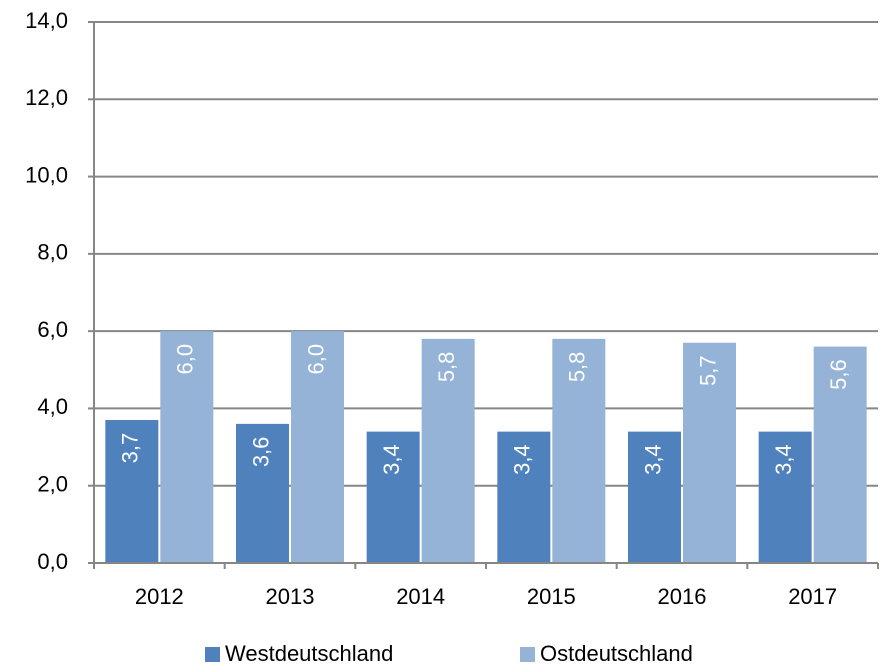 The image size is (889, 665). I want to click on value-label: 3,7, so click(130, 448).